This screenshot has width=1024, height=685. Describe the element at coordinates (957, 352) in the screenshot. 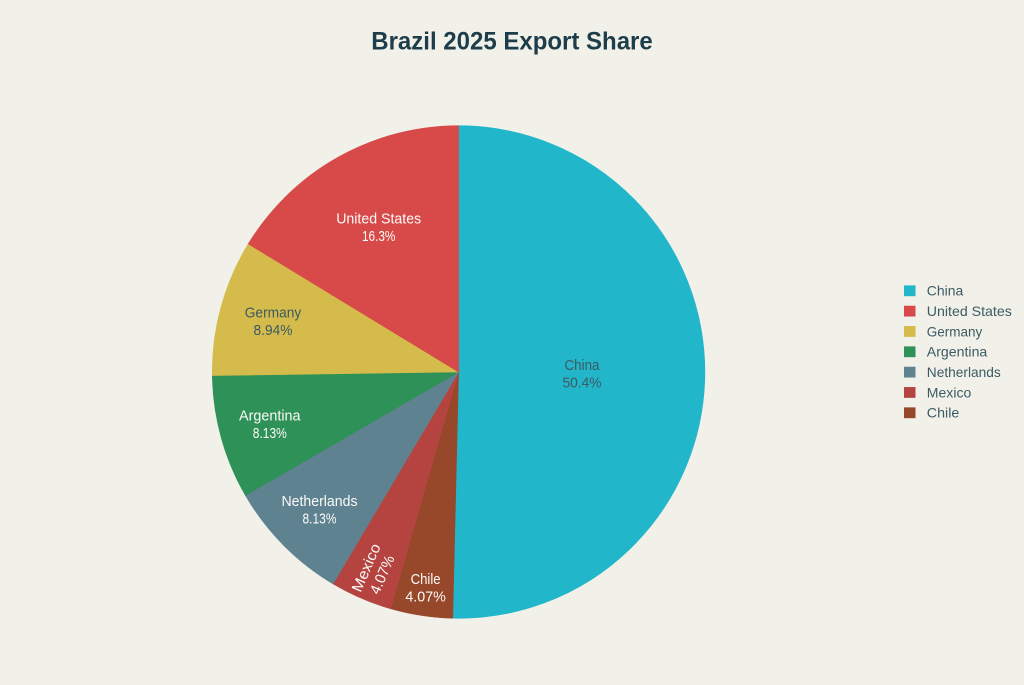

I see `svg-text: Argentina` at that location.